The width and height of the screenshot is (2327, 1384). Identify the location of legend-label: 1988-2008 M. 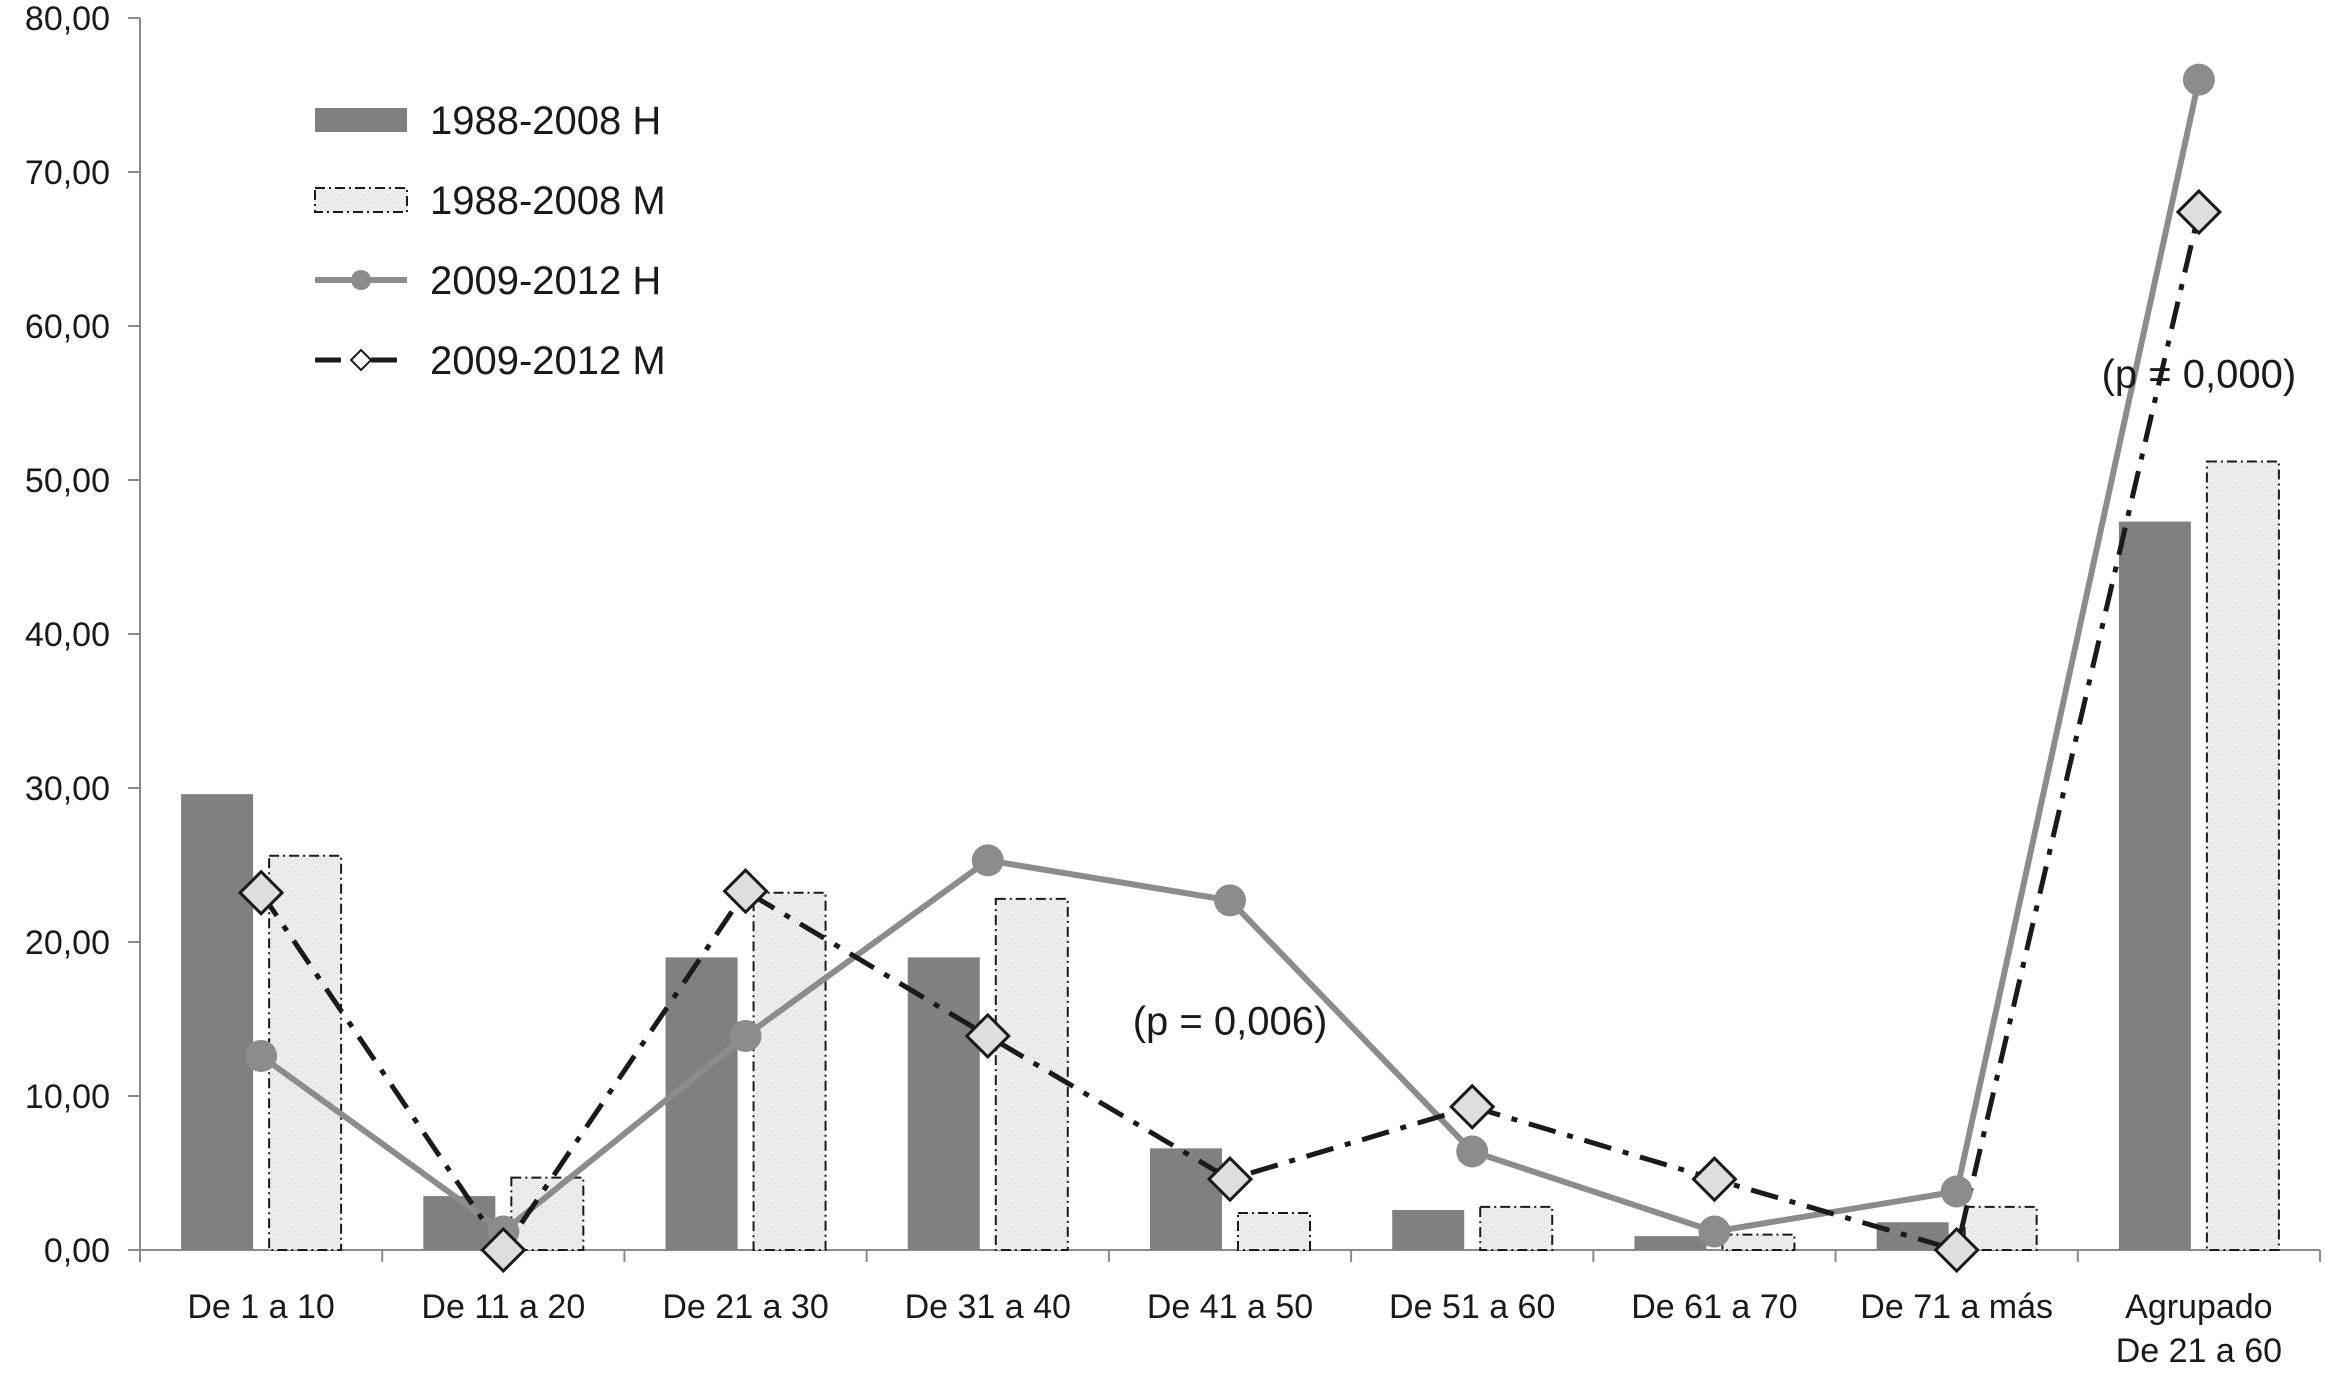
(548, 201).